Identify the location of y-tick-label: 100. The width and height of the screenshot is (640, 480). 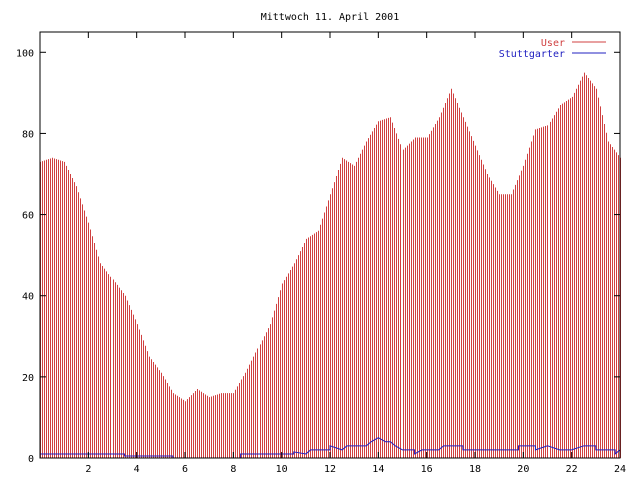
(25, 53).